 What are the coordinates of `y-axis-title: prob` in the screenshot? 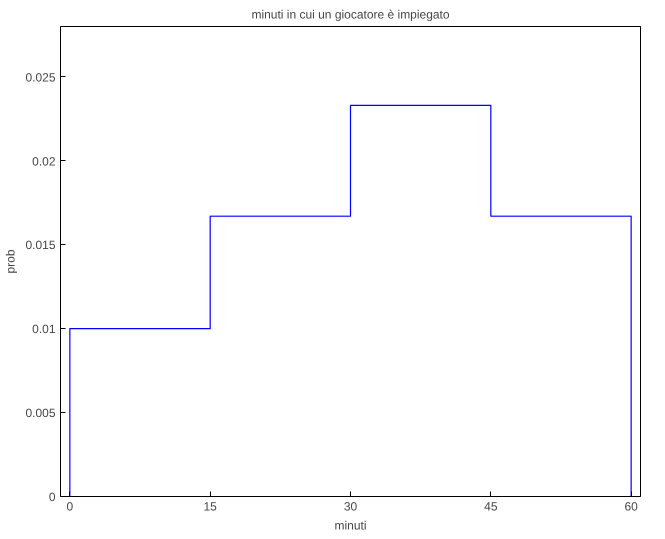 It's located at (10, 261).